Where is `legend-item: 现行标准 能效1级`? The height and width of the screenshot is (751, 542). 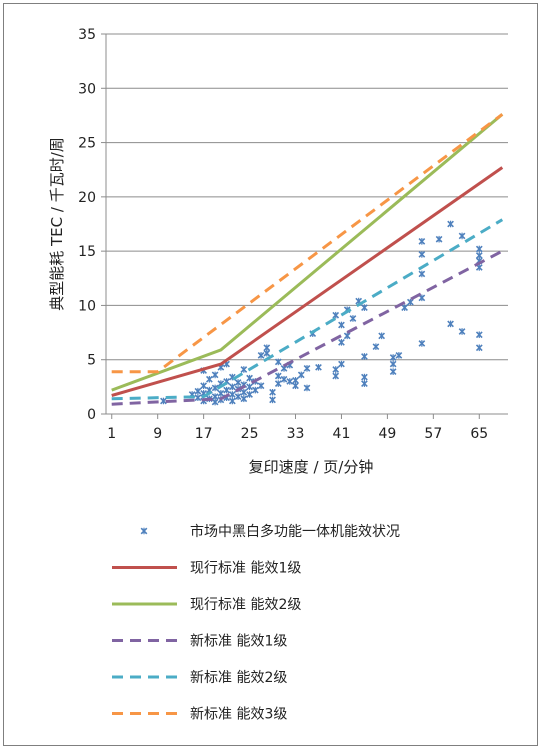
legend-item: 现行标准 能效1级 is located at coordinates (206, 569).